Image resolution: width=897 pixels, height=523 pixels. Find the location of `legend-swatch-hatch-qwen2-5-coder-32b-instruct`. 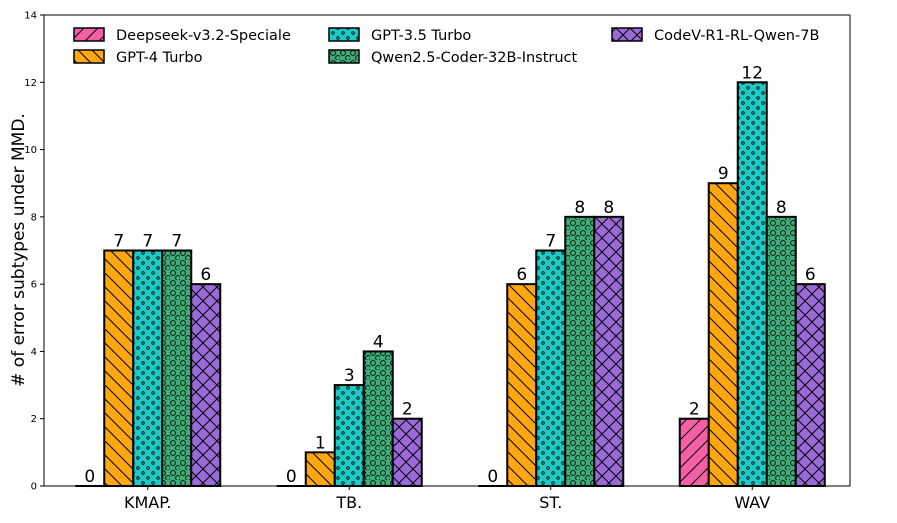

legend-swatch-hatch-qwen2-5-coder-32b-instruct is located at coordinates (344, 56).